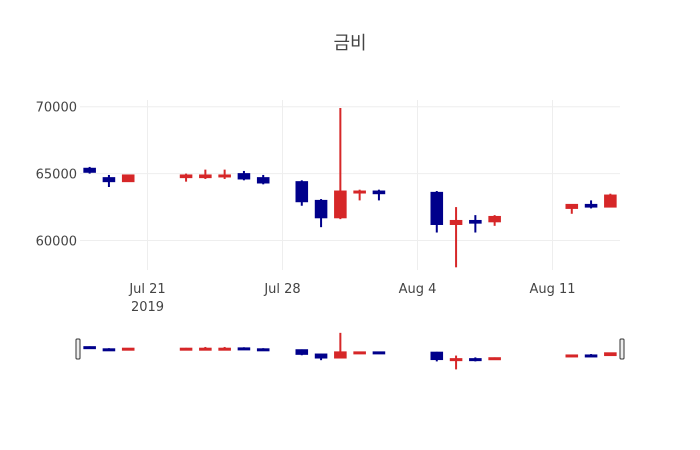 The height and width of the screenshot is (450, 700). Describe the element at coordinates (622, 349) in the screenshot. I see `range-slider-right-handle` at that location.